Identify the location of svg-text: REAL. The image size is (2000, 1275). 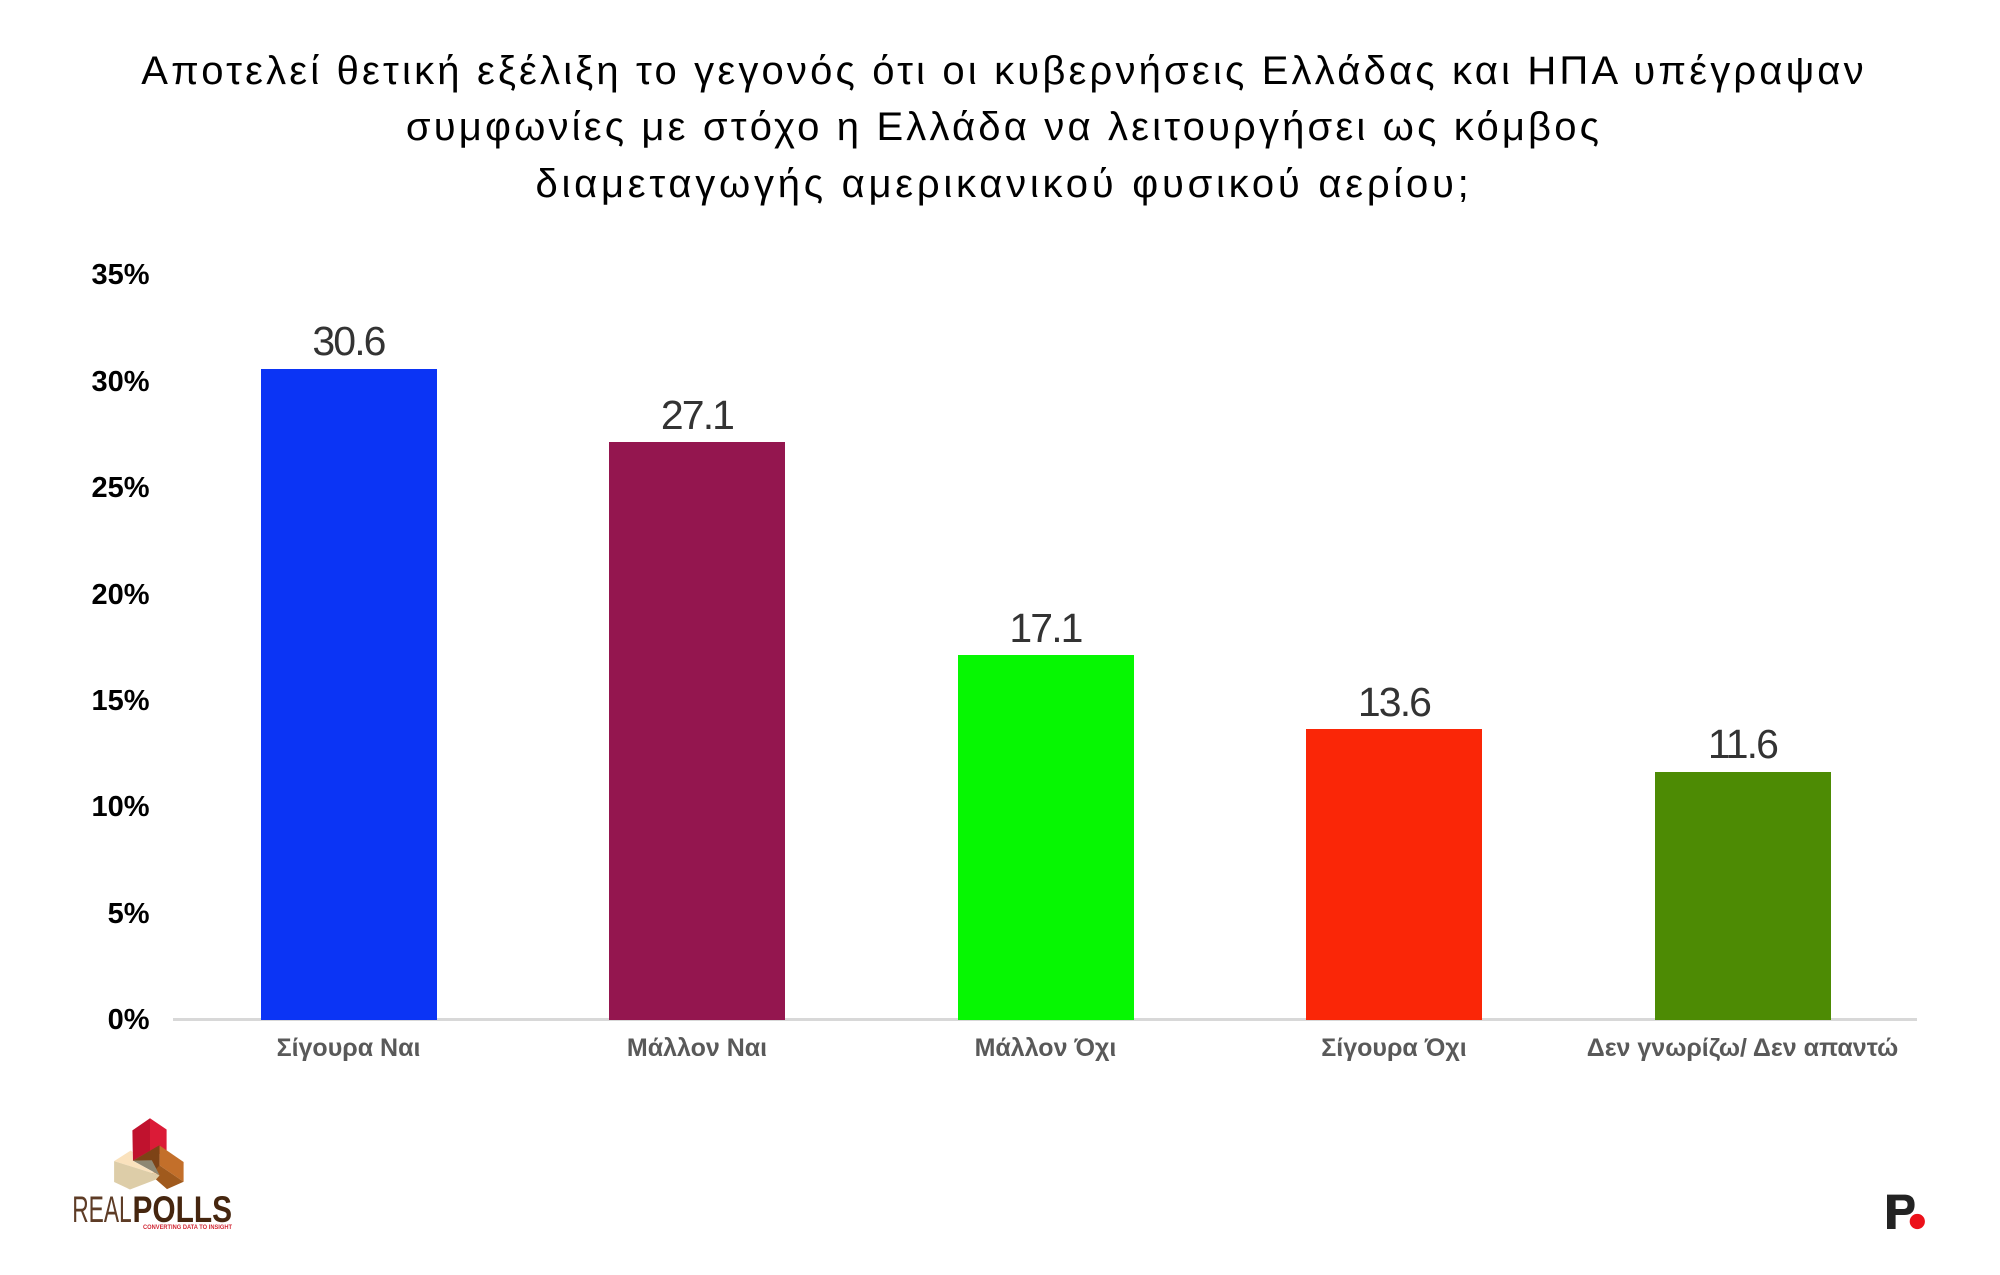
(102, 1209).